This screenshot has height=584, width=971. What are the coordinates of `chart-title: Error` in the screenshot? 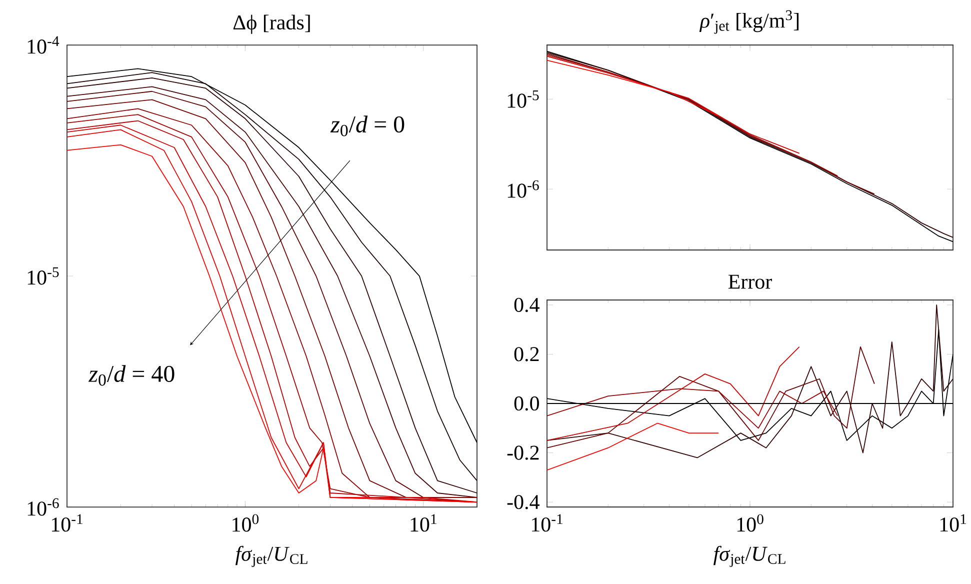 It's located at (750, 281).